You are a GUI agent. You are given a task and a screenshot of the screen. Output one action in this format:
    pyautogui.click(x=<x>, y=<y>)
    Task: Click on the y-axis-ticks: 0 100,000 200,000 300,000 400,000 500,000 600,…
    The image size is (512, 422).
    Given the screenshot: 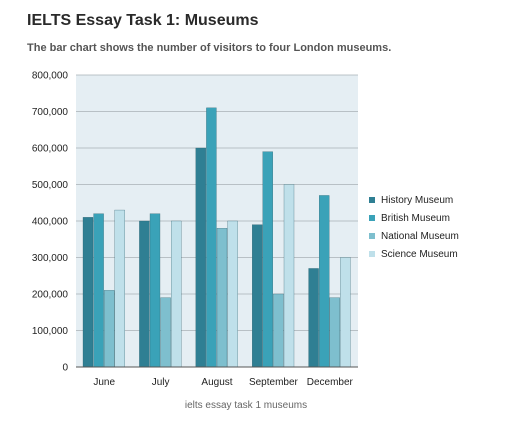 What is the action you would take?
    pyautogui.click(x=50, y=222)
    